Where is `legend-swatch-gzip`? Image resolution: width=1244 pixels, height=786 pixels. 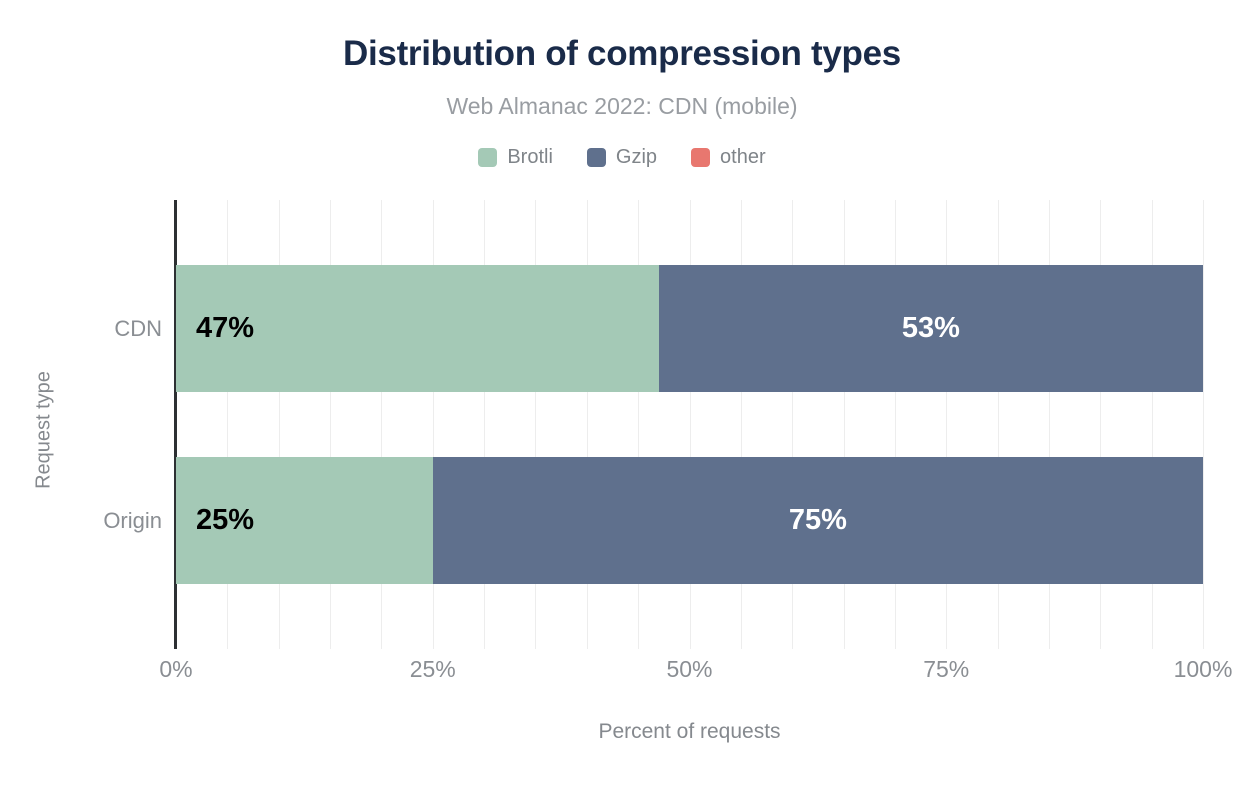
legend-swatch-gzip is located at coordinates (596, 157).